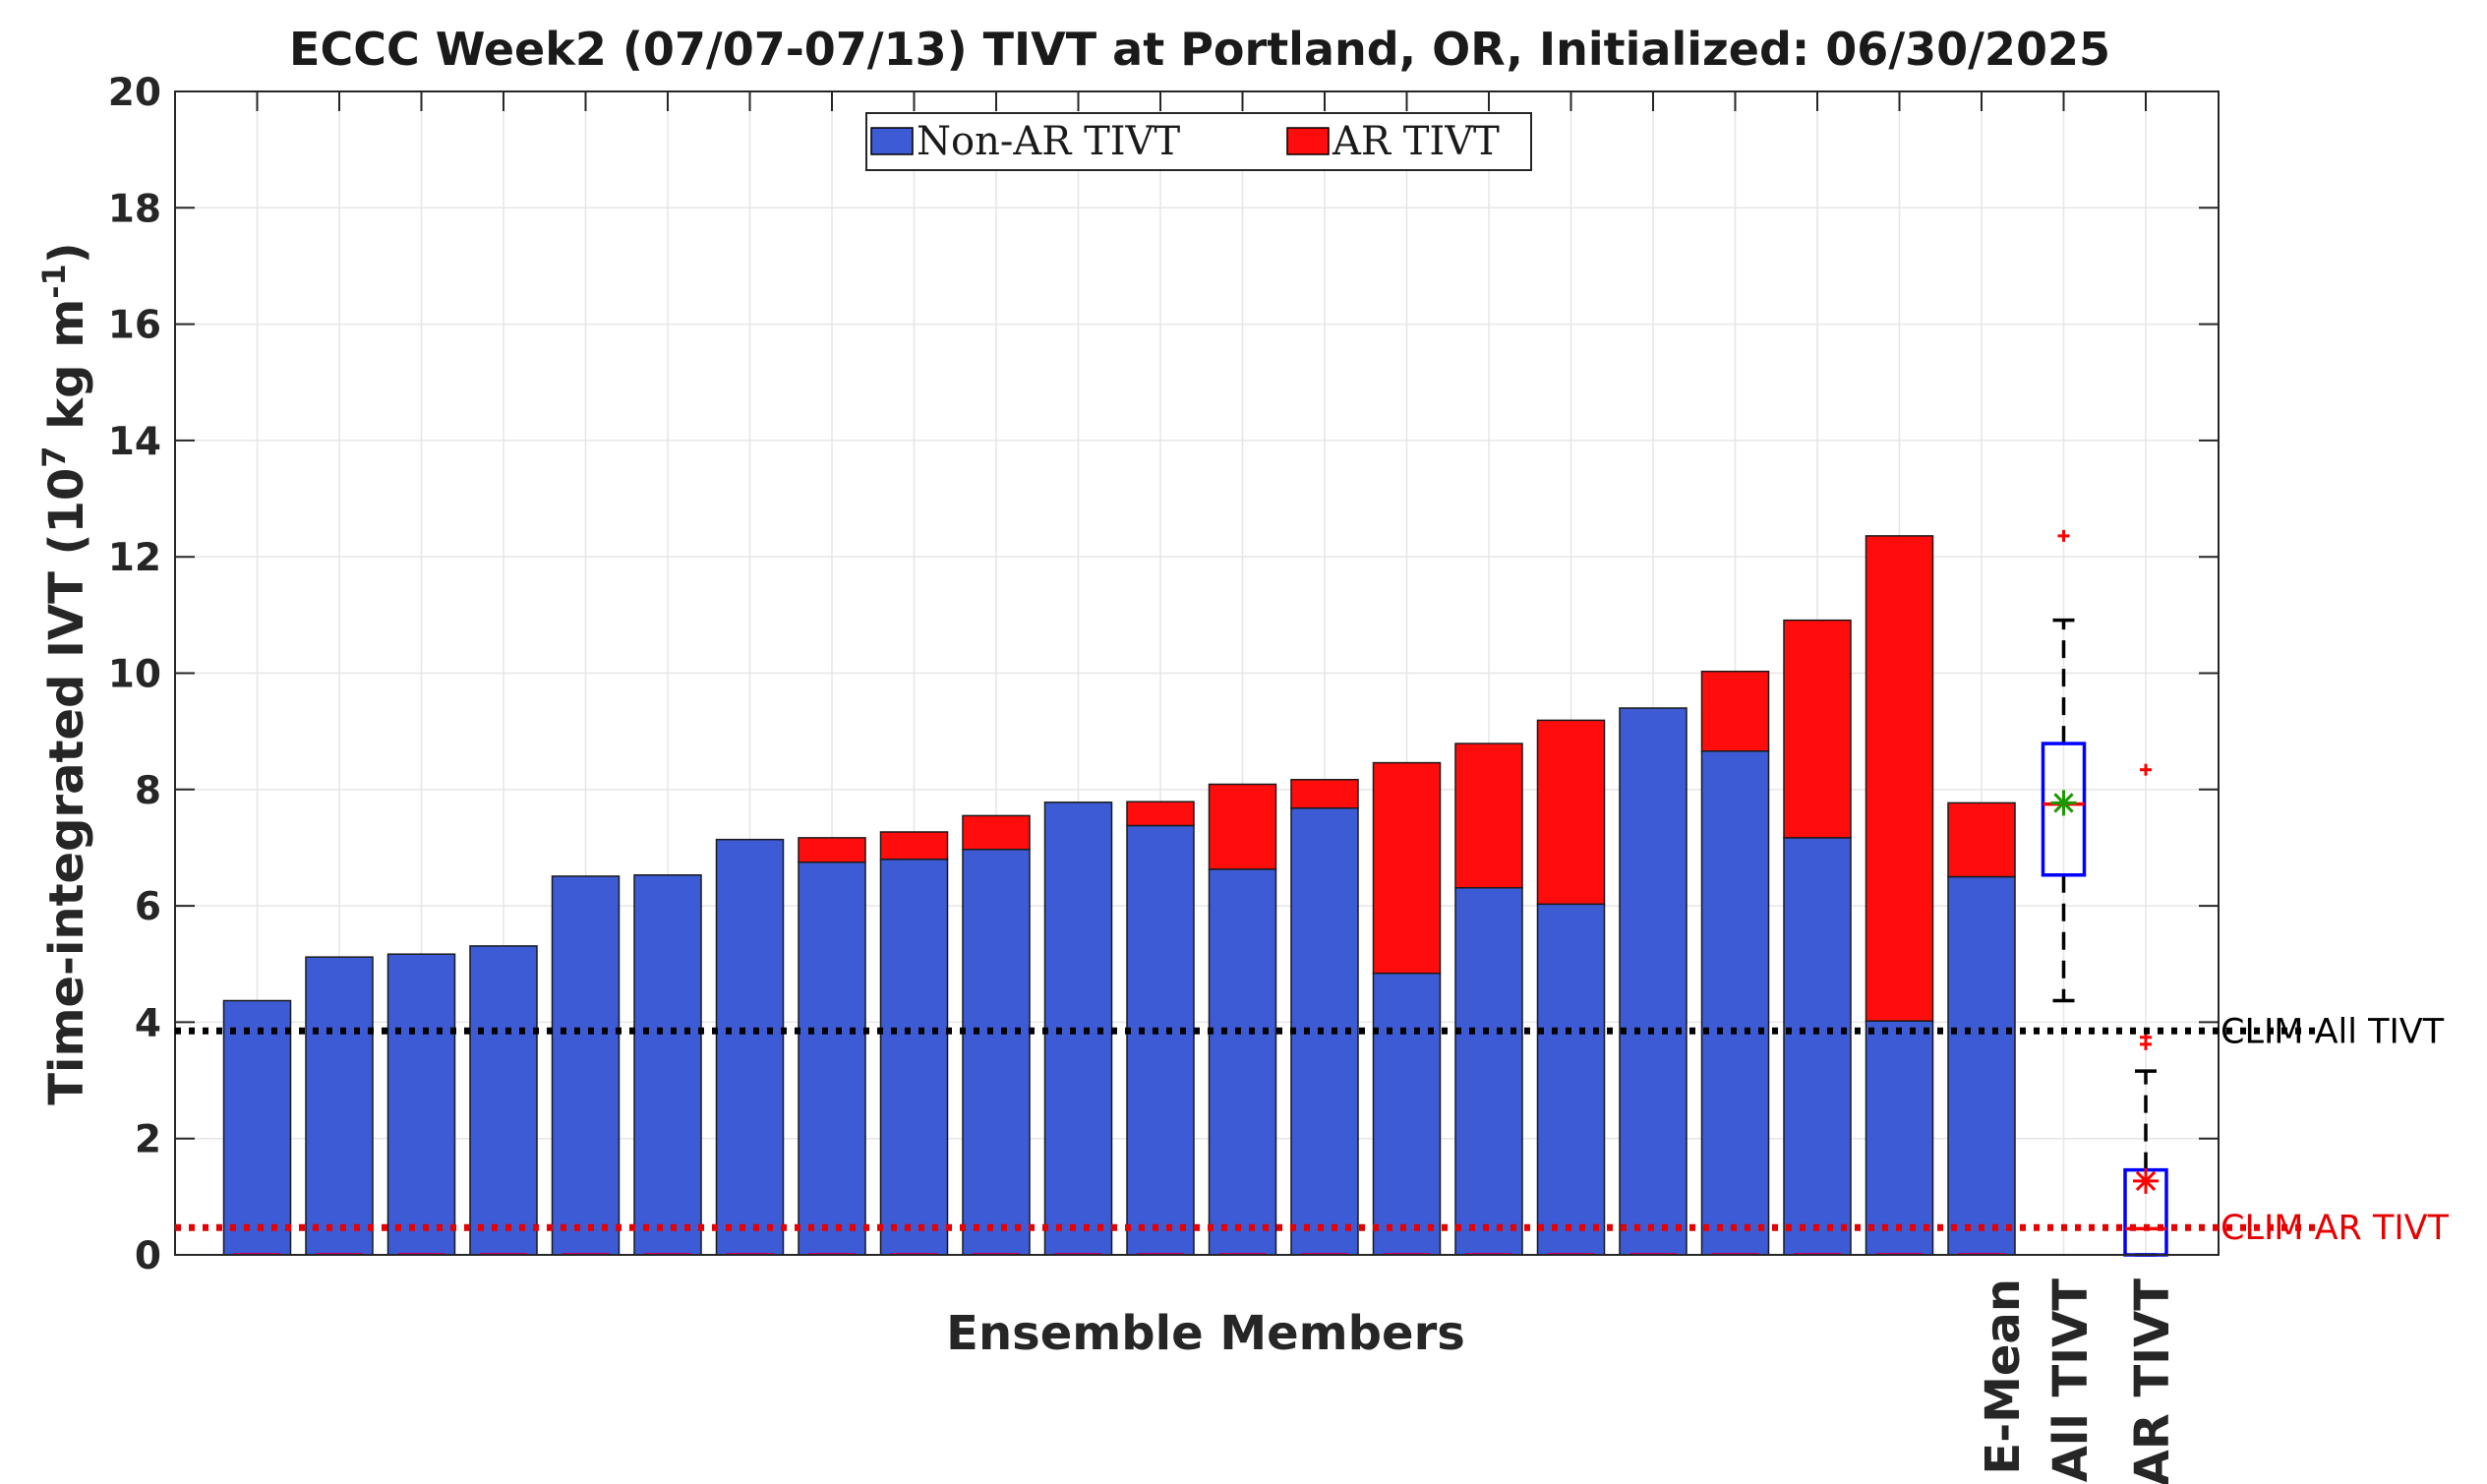  Describe the element at coordinates (148, 907) in the screenshot. I see `y-tick-label: 6` at that location.